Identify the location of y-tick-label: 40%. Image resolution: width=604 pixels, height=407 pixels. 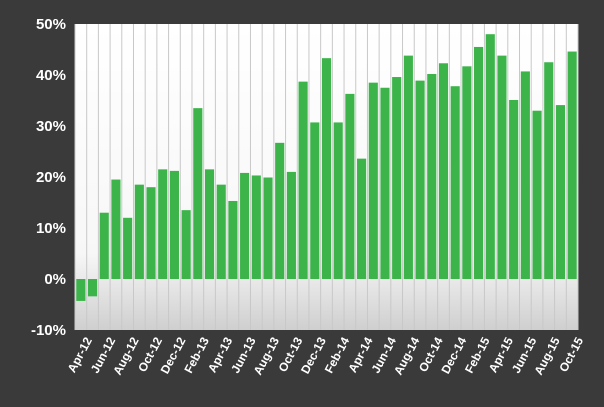
(51, 75).